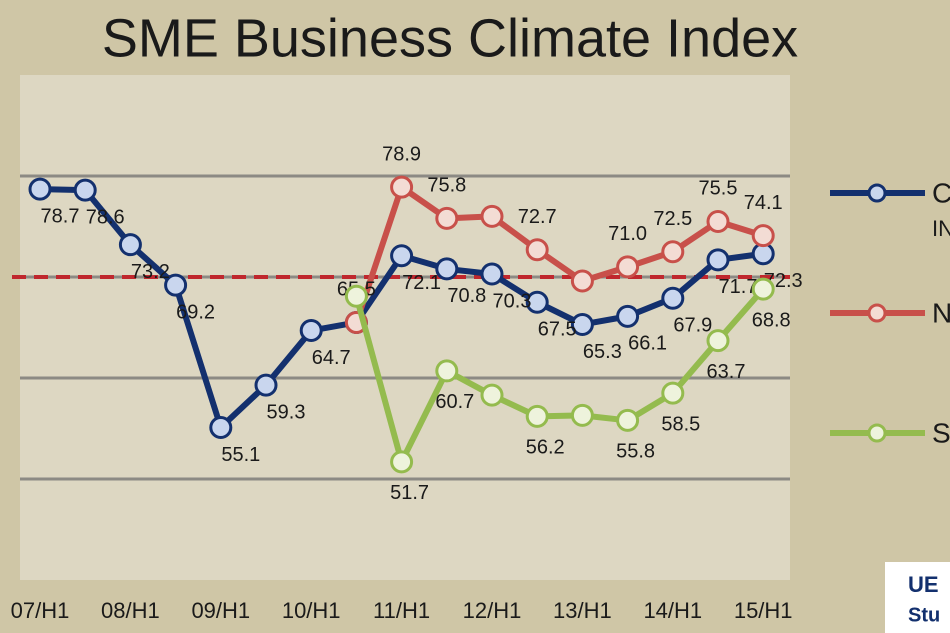 This screenshot has width=950, height=633. What do you see at coordinates (771, 320) in the screenshot?
I see `data-label: 68.8` at bounding box center [771, 320].